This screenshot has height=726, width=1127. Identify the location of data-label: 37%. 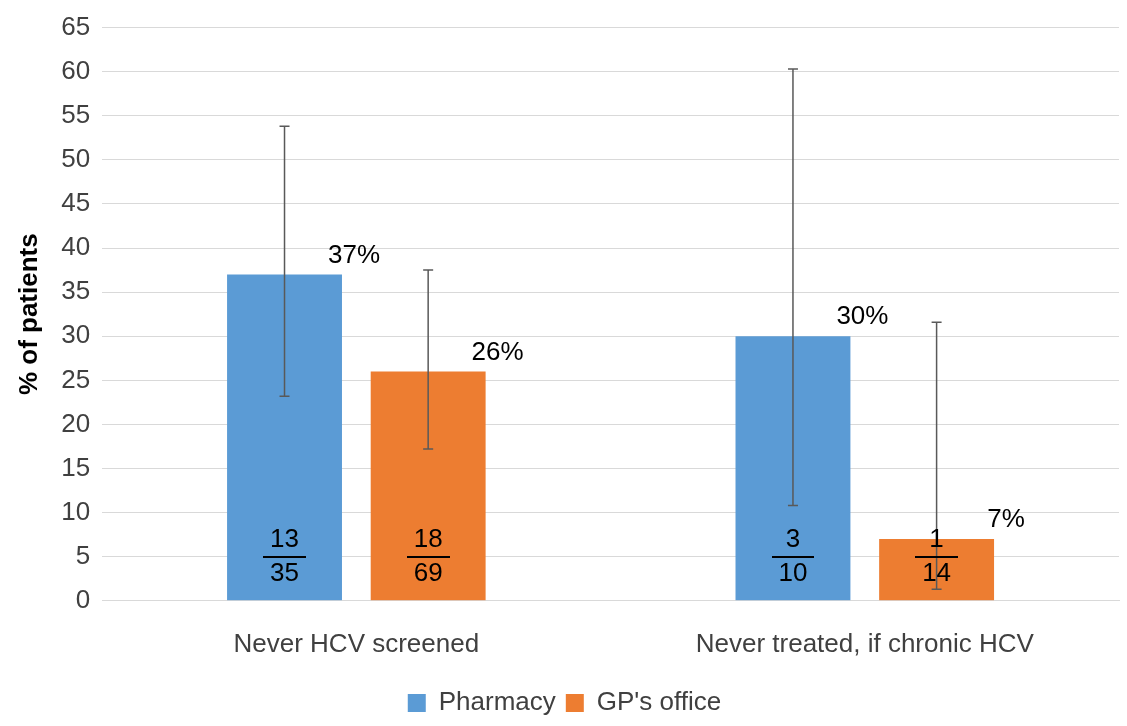
(353, 253).